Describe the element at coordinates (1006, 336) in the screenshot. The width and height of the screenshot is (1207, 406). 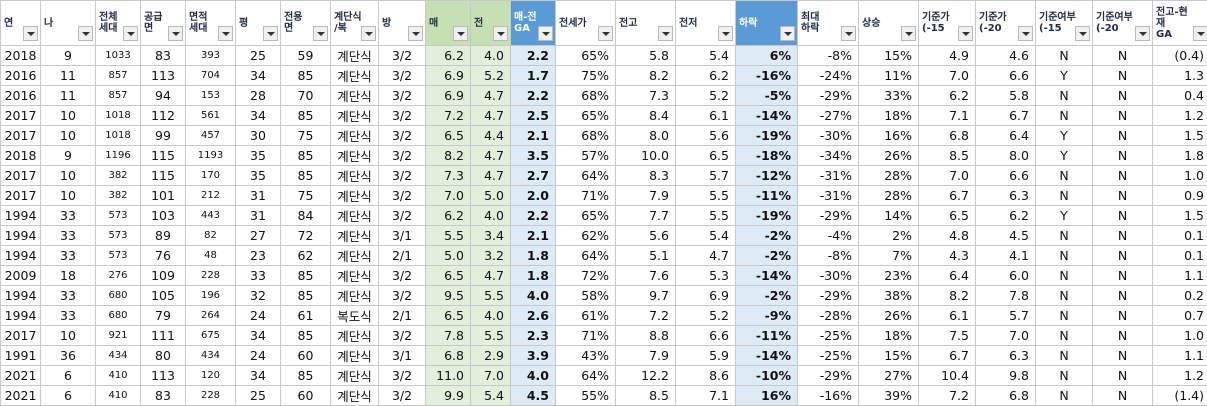
I see `cell: 7.0` at that location.